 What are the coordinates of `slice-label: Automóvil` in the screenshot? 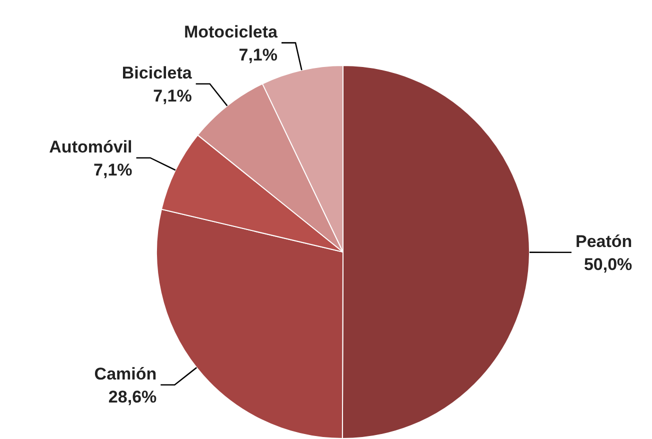 It's located at (90, 147).